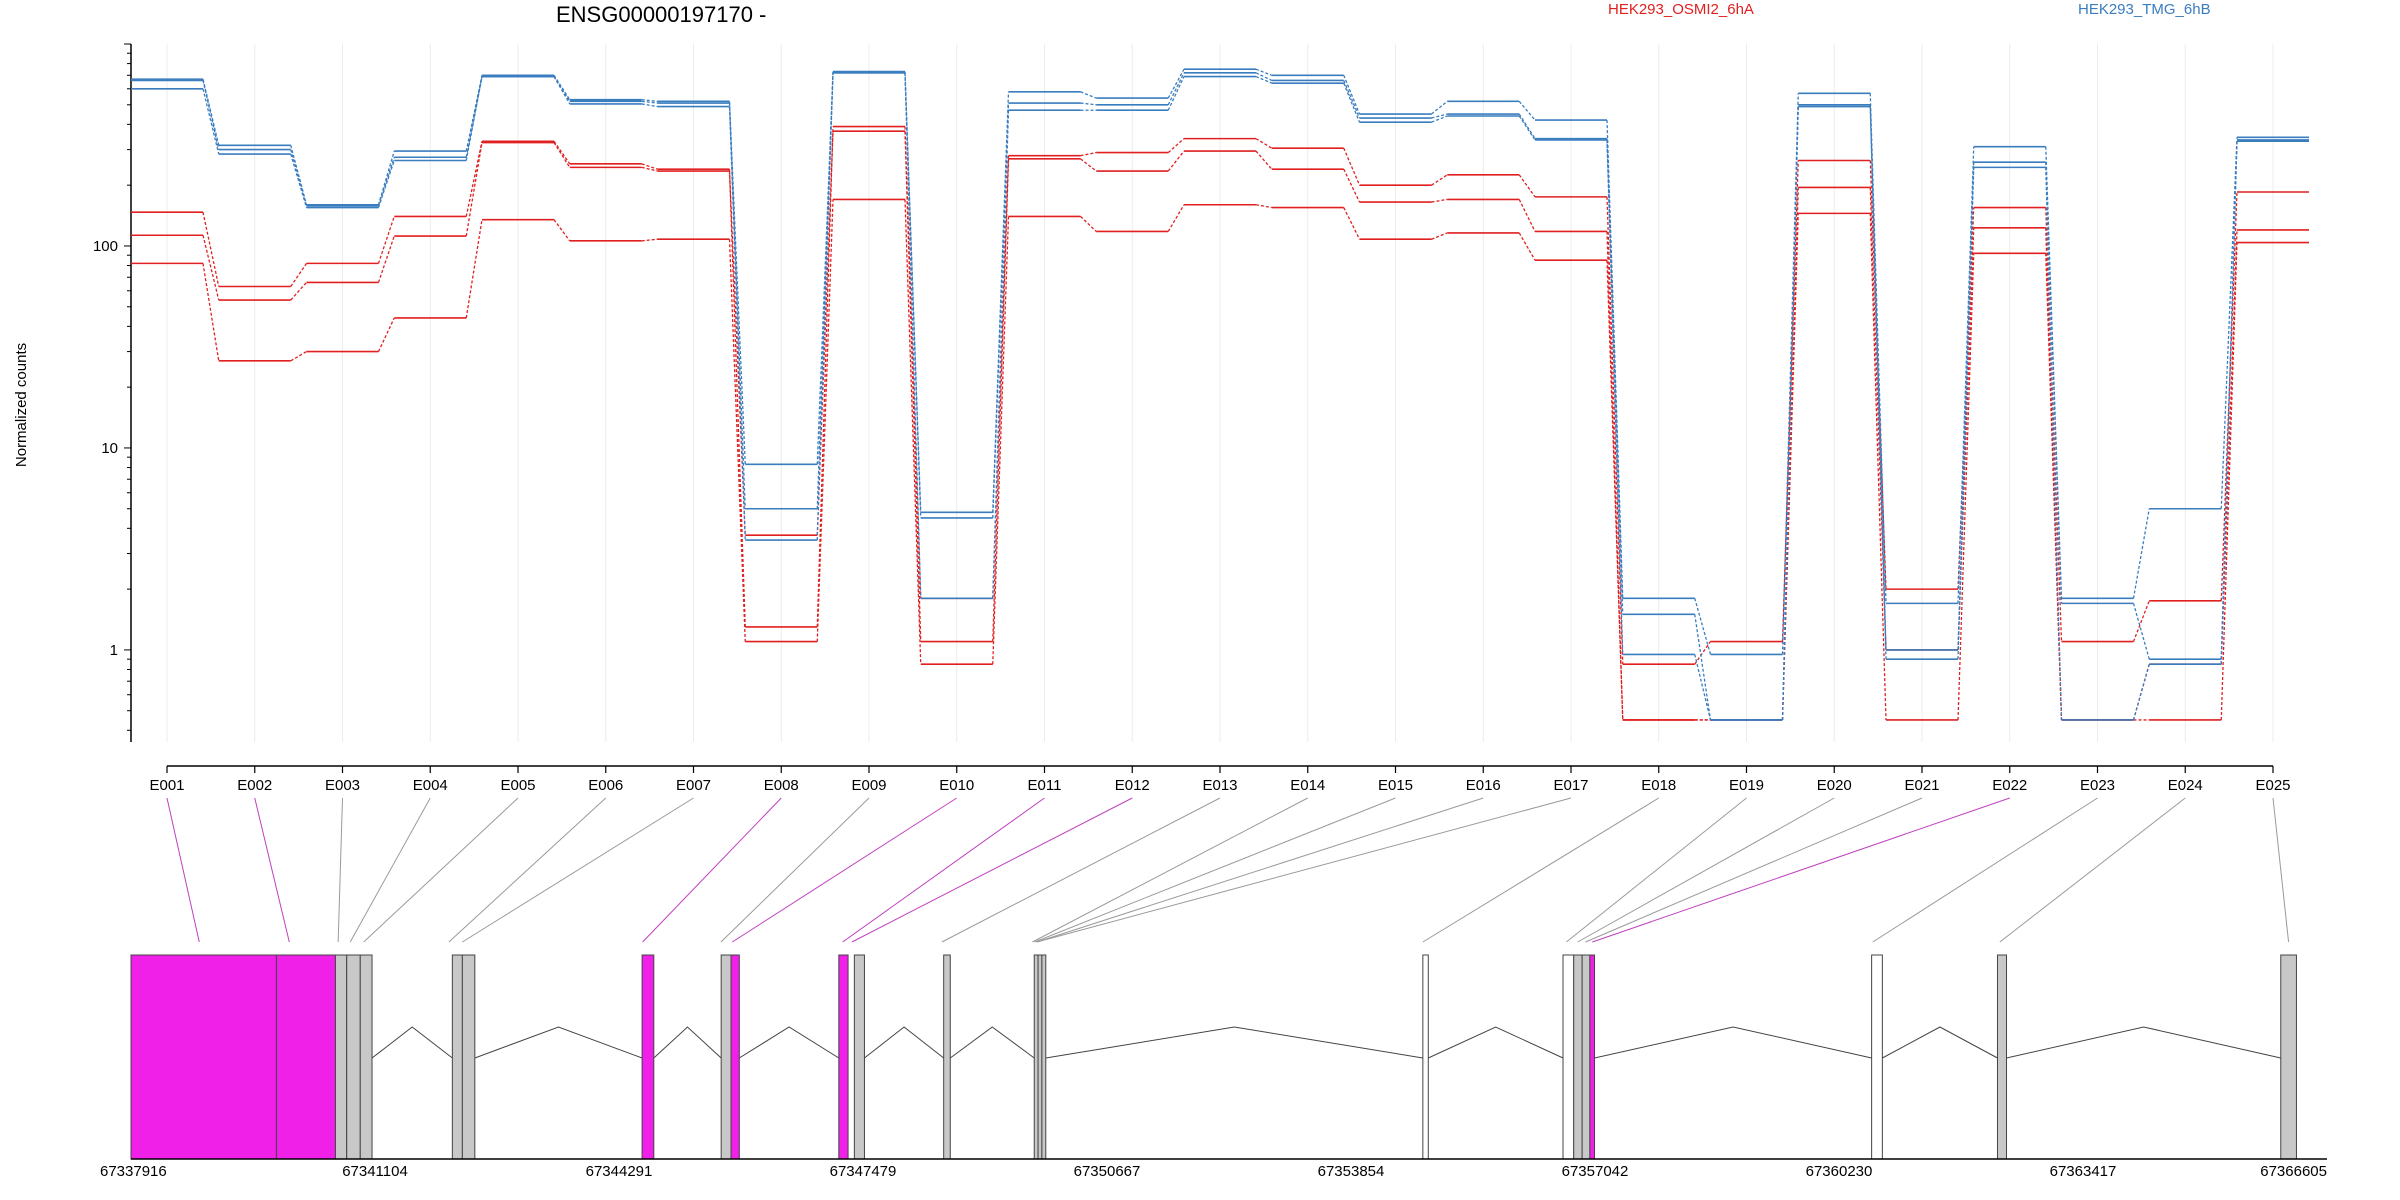  I want to click on x-tick-label: E001, so click(166, 785).